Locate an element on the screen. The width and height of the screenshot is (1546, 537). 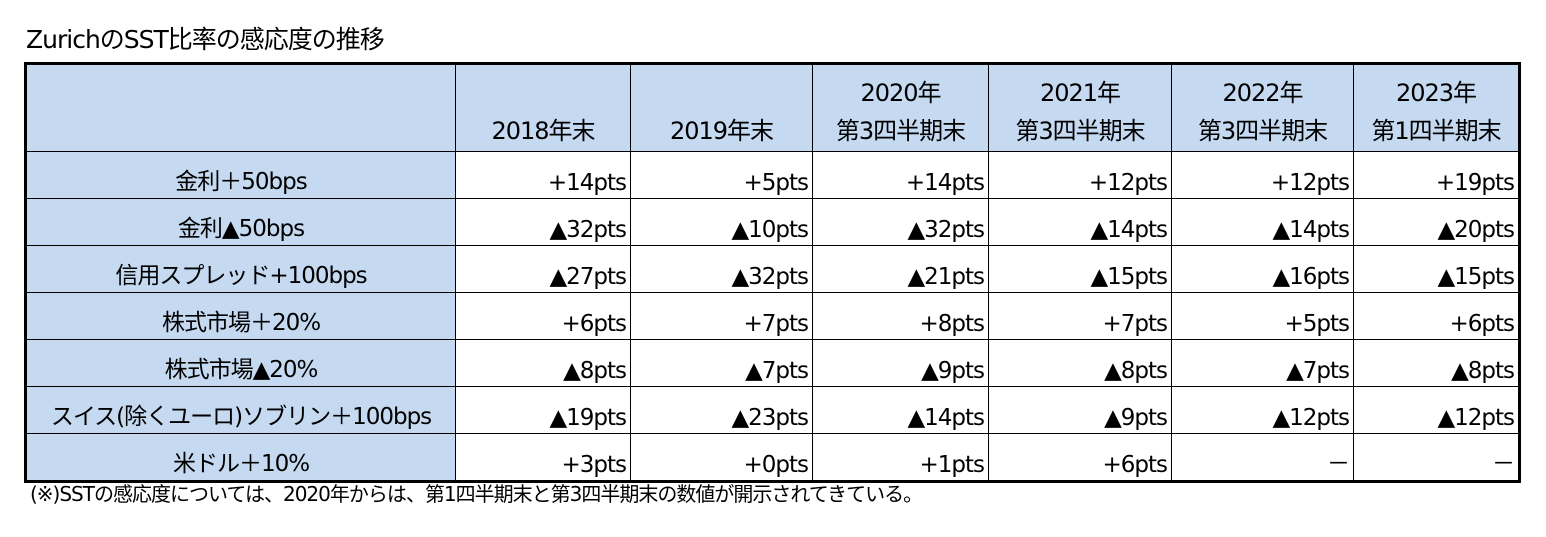
table-row: 米ドル＋10% +3pts +0pts +1pts +6pts － － is located at coordinates (772, 457).